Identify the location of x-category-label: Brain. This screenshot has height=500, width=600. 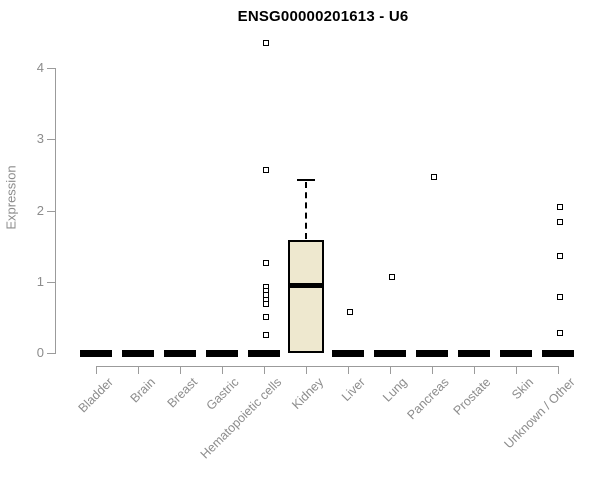
(142, 390).